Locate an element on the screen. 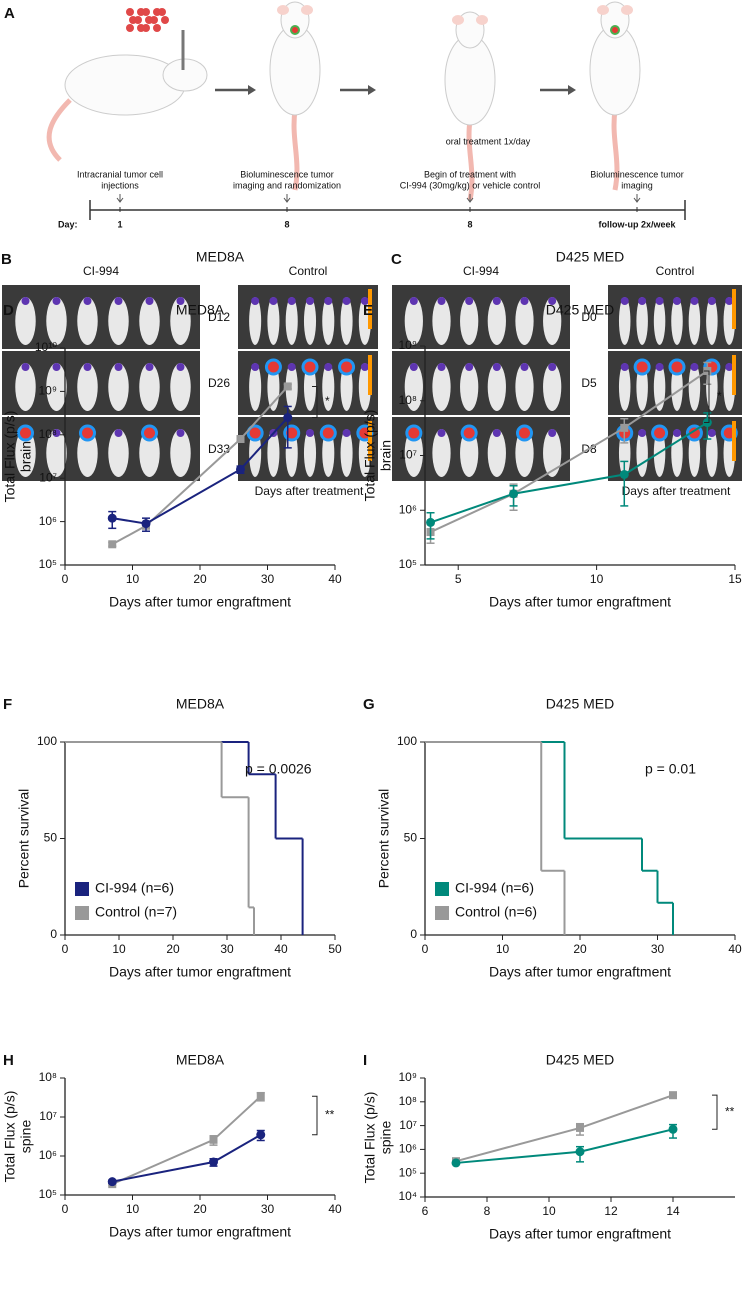 The width and height of the screenshot is (745, 1306). series-line is located at coordinates (200, 465).